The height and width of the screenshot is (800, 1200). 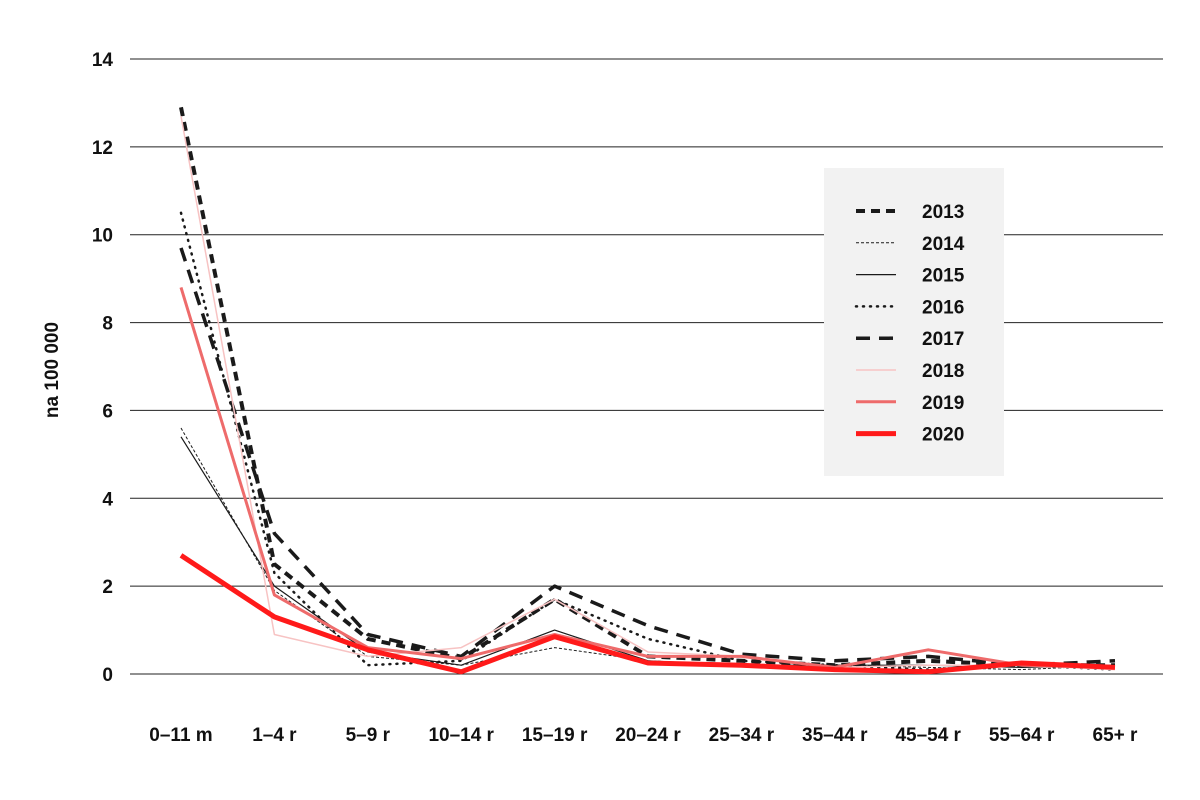 What do you see at coordinates (742, 735) in the screenshot?
I see `x-tick-label: 25–34 r` at bounding box center [742, 735].